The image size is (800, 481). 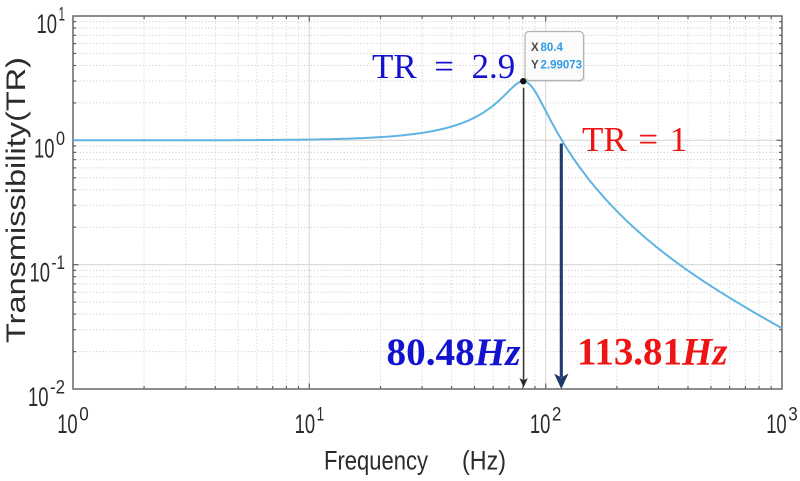 I want to click on svg-text: 2.99073, so click(x=562, y=66).